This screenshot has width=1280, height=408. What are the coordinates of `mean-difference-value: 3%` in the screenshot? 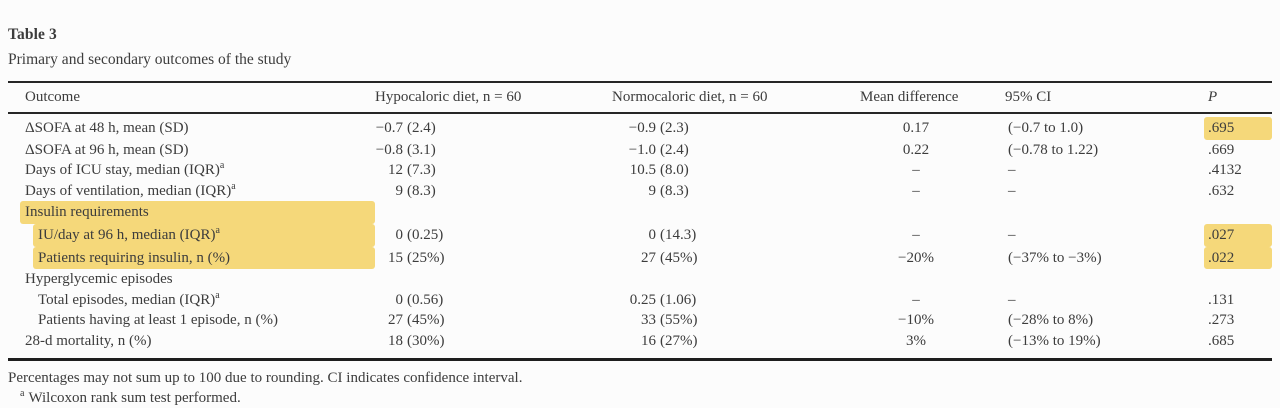 It's located at (916, 340).